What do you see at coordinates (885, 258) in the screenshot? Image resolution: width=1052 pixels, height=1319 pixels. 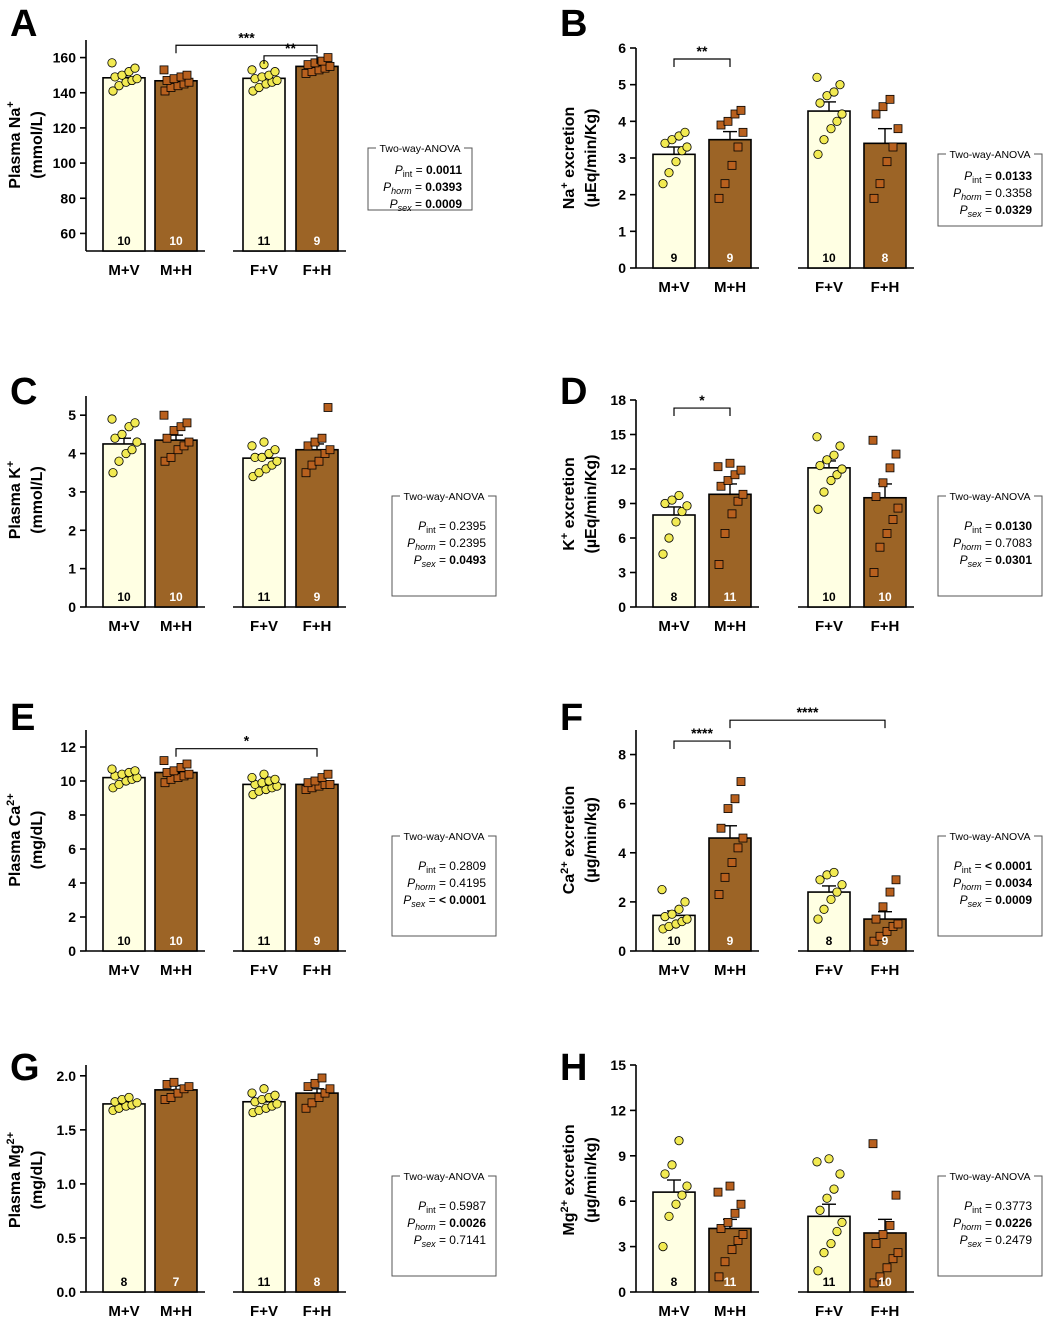 I see `n-label: 8` at bounding box center [885, 258].